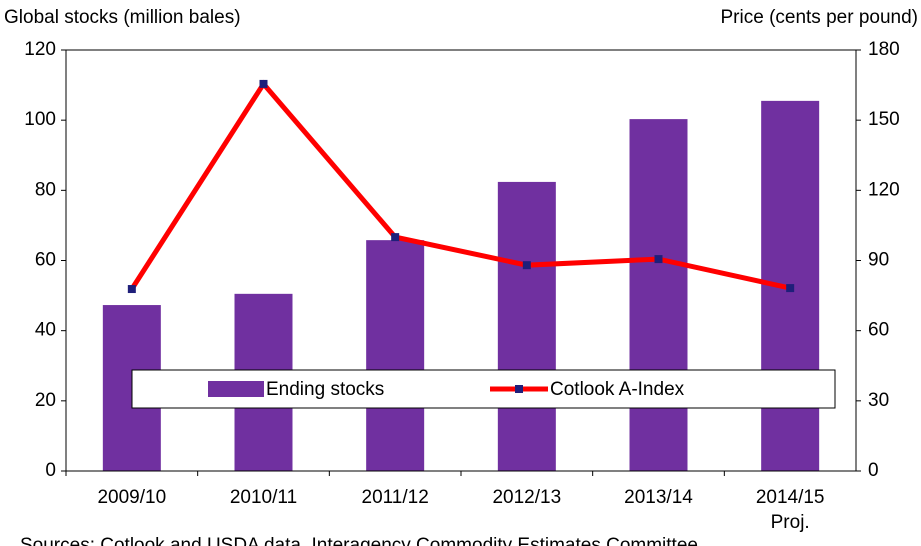 This screenshot has width=921, height=546. Describe the element at coordinates (790, 522) in the screenshot. I see `x-tick-note: Proj.` at that location.